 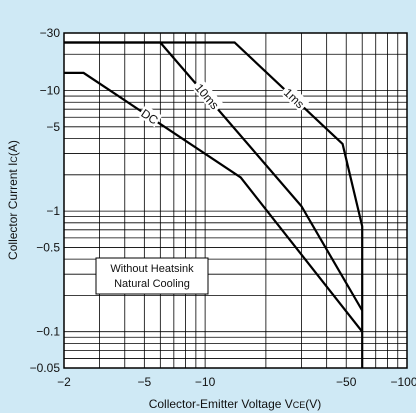 I want to click on y-axis-title: Collector Current IC(A), so click(x=13, y=200).